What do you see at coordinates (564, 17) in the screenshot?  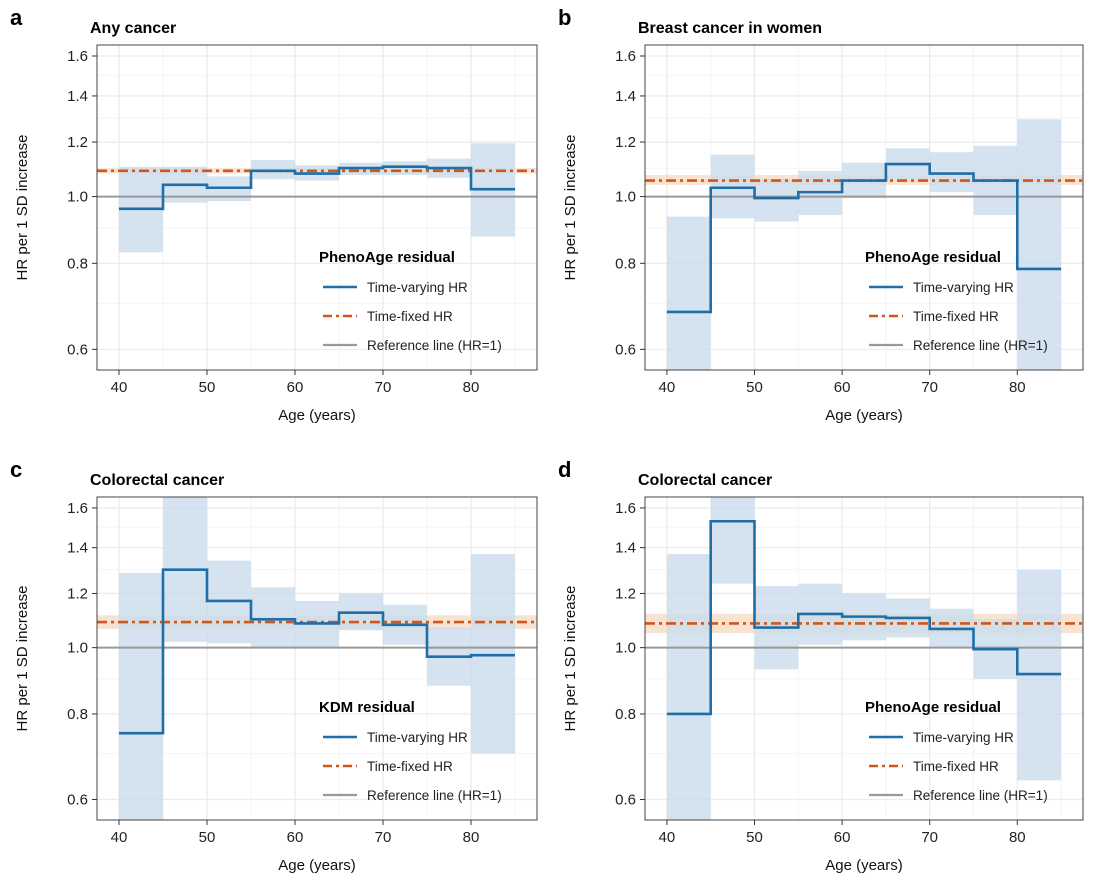 I see `panel-letter: b` at bounding box center [564, 17].